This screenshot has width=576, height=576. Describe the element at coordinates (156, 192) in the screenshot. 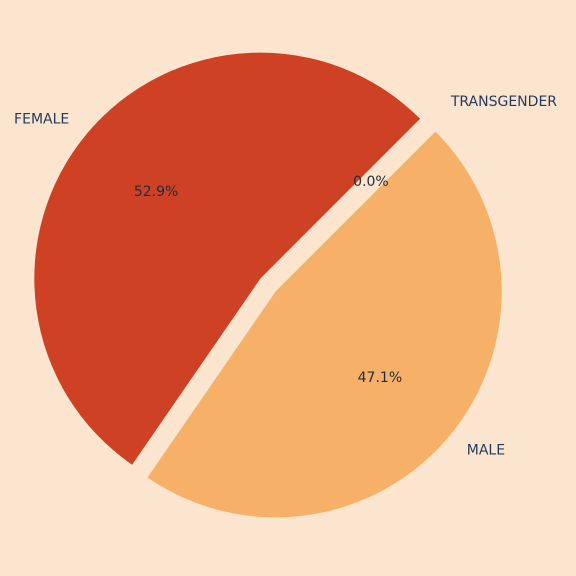

I see `pie-slice-percent-female: 52.9%` at that location.